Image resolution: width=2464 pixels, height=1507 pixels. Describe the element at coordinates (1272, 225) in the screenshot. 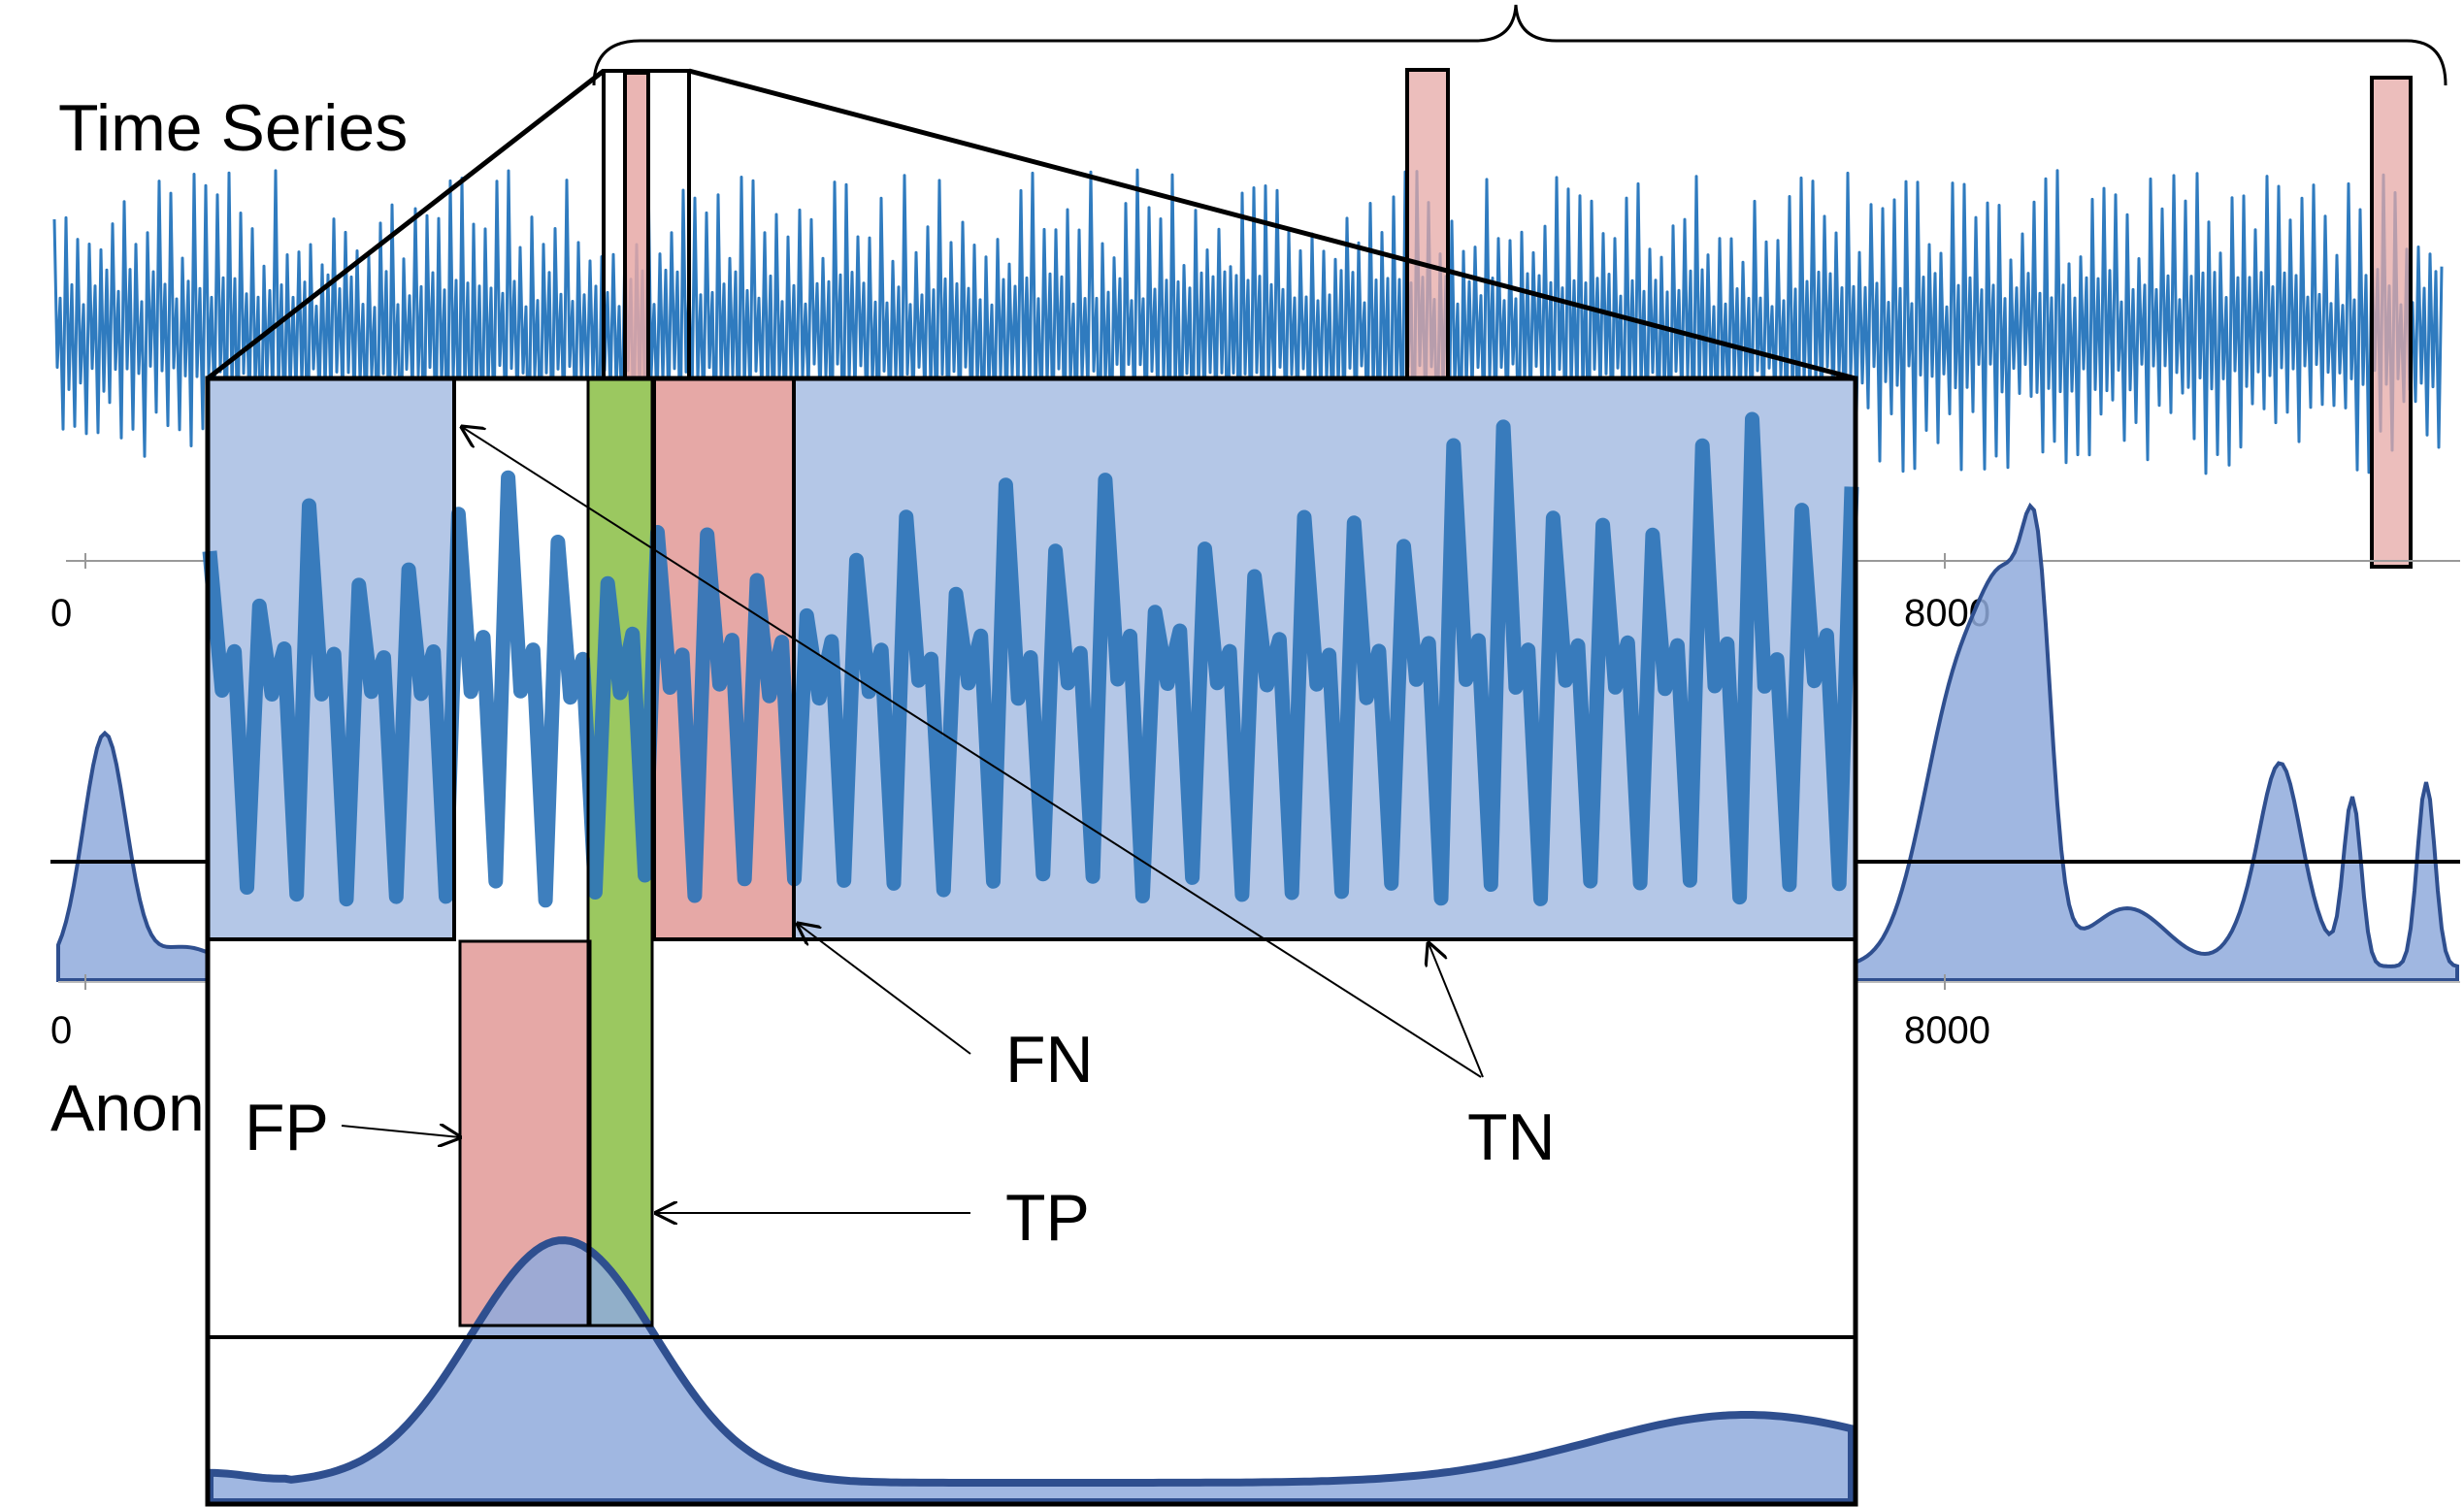

I see `zoom-projection-right` at that location.